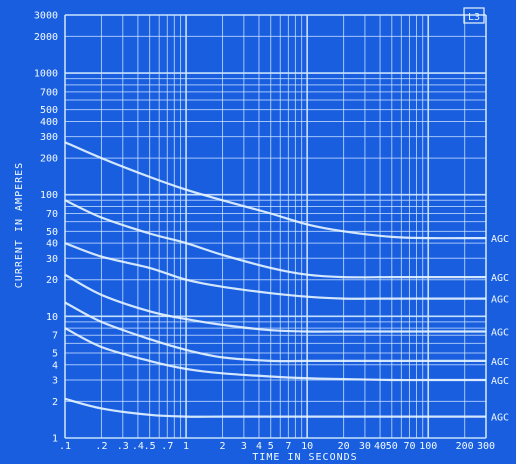  Describe the element at coordinates (52, 317) in the screenshot. I see `y-tick-label: 10` at that location.